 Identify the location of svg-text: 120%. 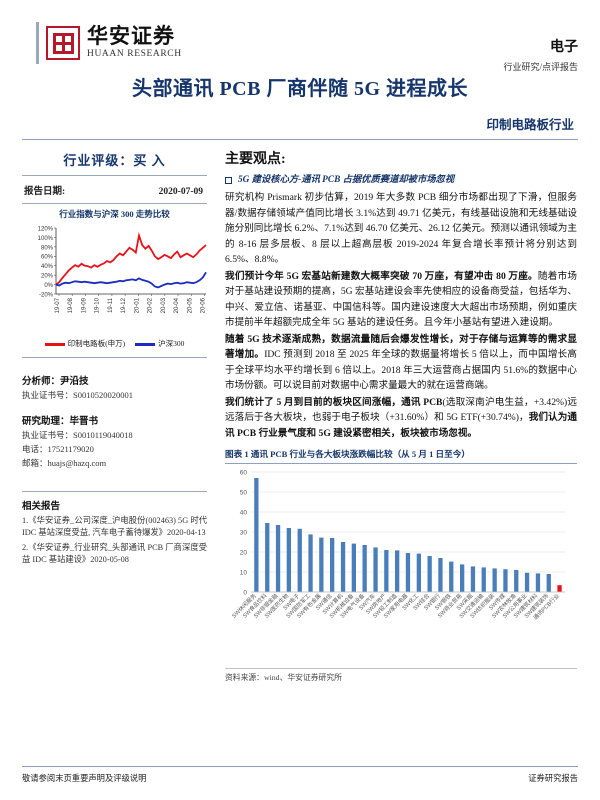
(46, 229).